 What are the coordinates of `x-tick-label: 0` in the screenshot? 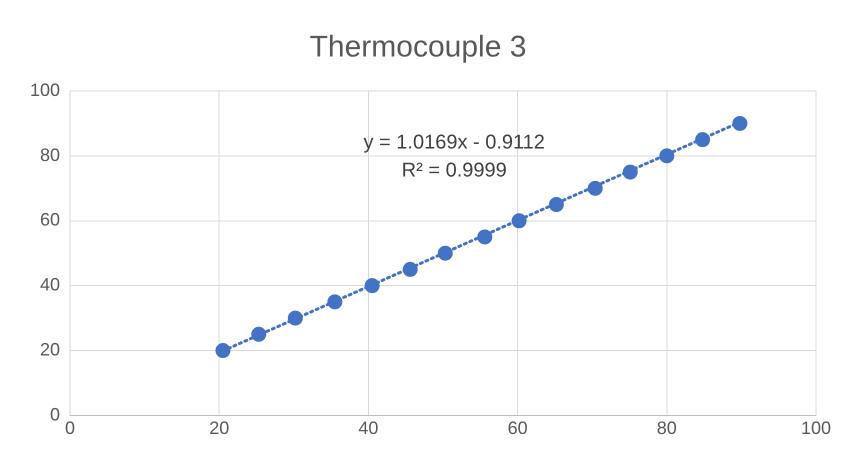 It's located at (70, 428).